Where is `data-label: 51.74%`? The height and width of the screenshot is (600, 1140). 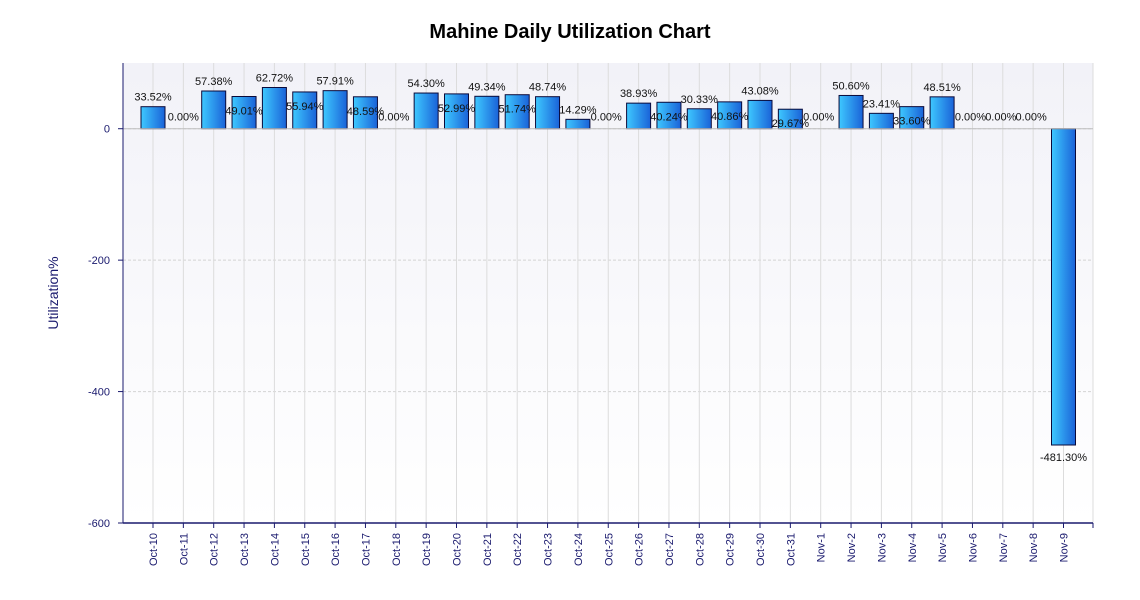
data-label: 51.74% is located at coordinates (518, 110).